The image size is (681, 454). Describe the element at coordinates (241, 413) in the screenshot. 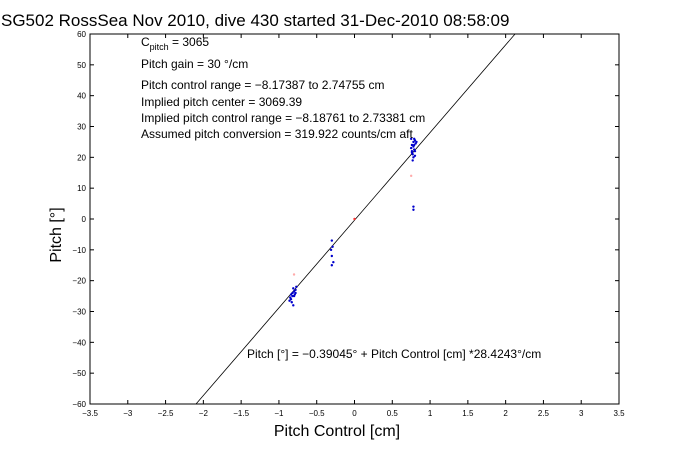

I see `x-tick-label: −1.5` at that location.